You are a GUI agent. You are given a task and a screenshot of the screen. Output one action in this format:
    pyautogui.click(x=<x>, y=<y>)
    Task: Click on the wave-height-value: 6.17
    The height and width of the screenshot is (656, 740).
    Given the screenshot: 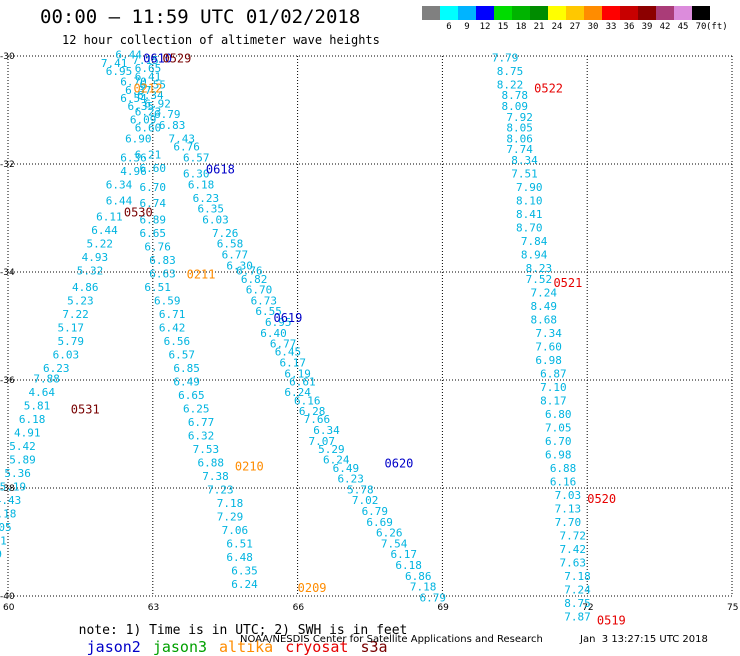 What is the action you would take?
    pyautogui.click(x=404, y=554)
    